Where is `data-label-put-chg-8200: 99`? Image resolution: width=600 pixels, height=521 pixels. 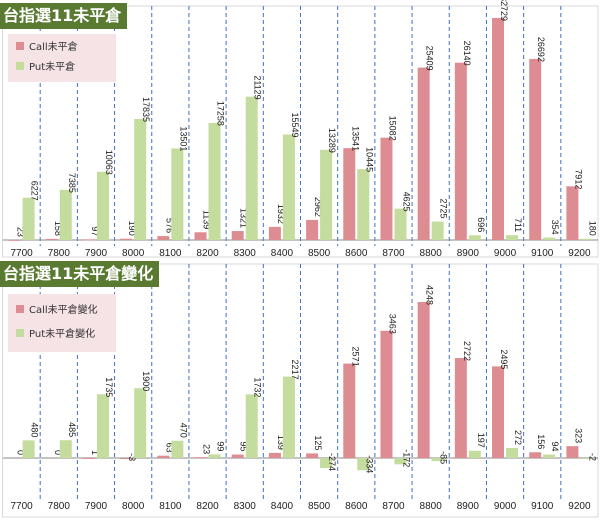 data-label-put-chg-8200: 99 is located at coordinates (221, 446).